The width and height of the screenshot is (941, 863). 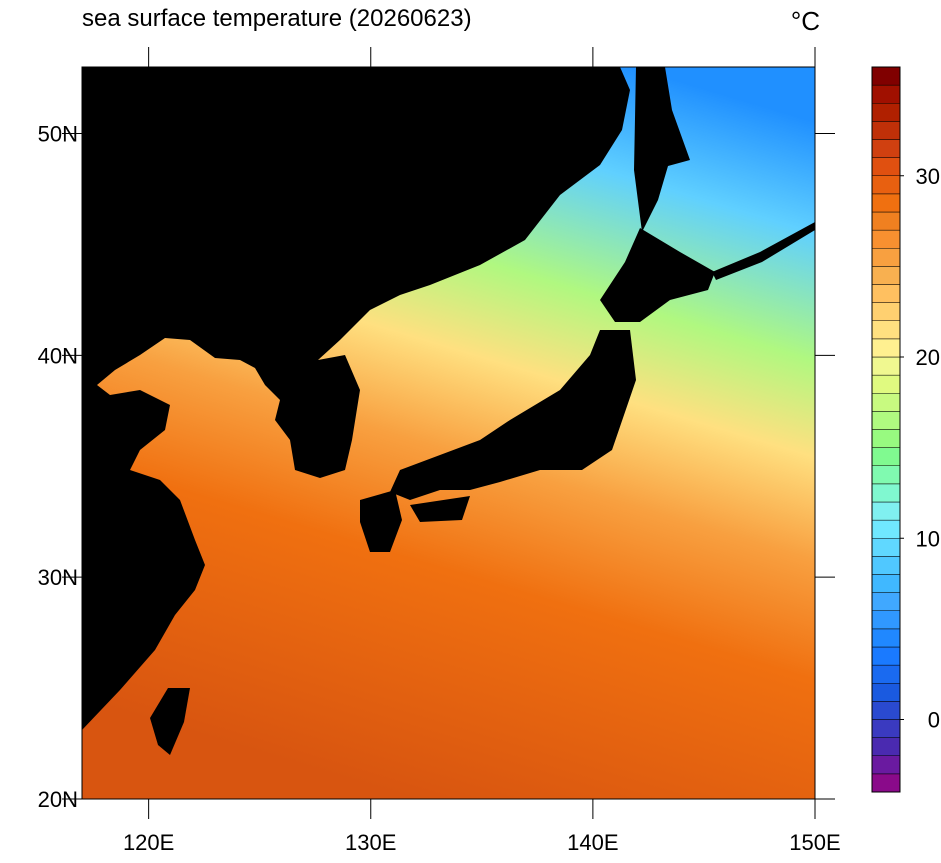 What do you see at coordinates (277, 18) in the screenshot?
I see `map-title: sea surface temperature (20260623)` at bounding box center [277, 18].